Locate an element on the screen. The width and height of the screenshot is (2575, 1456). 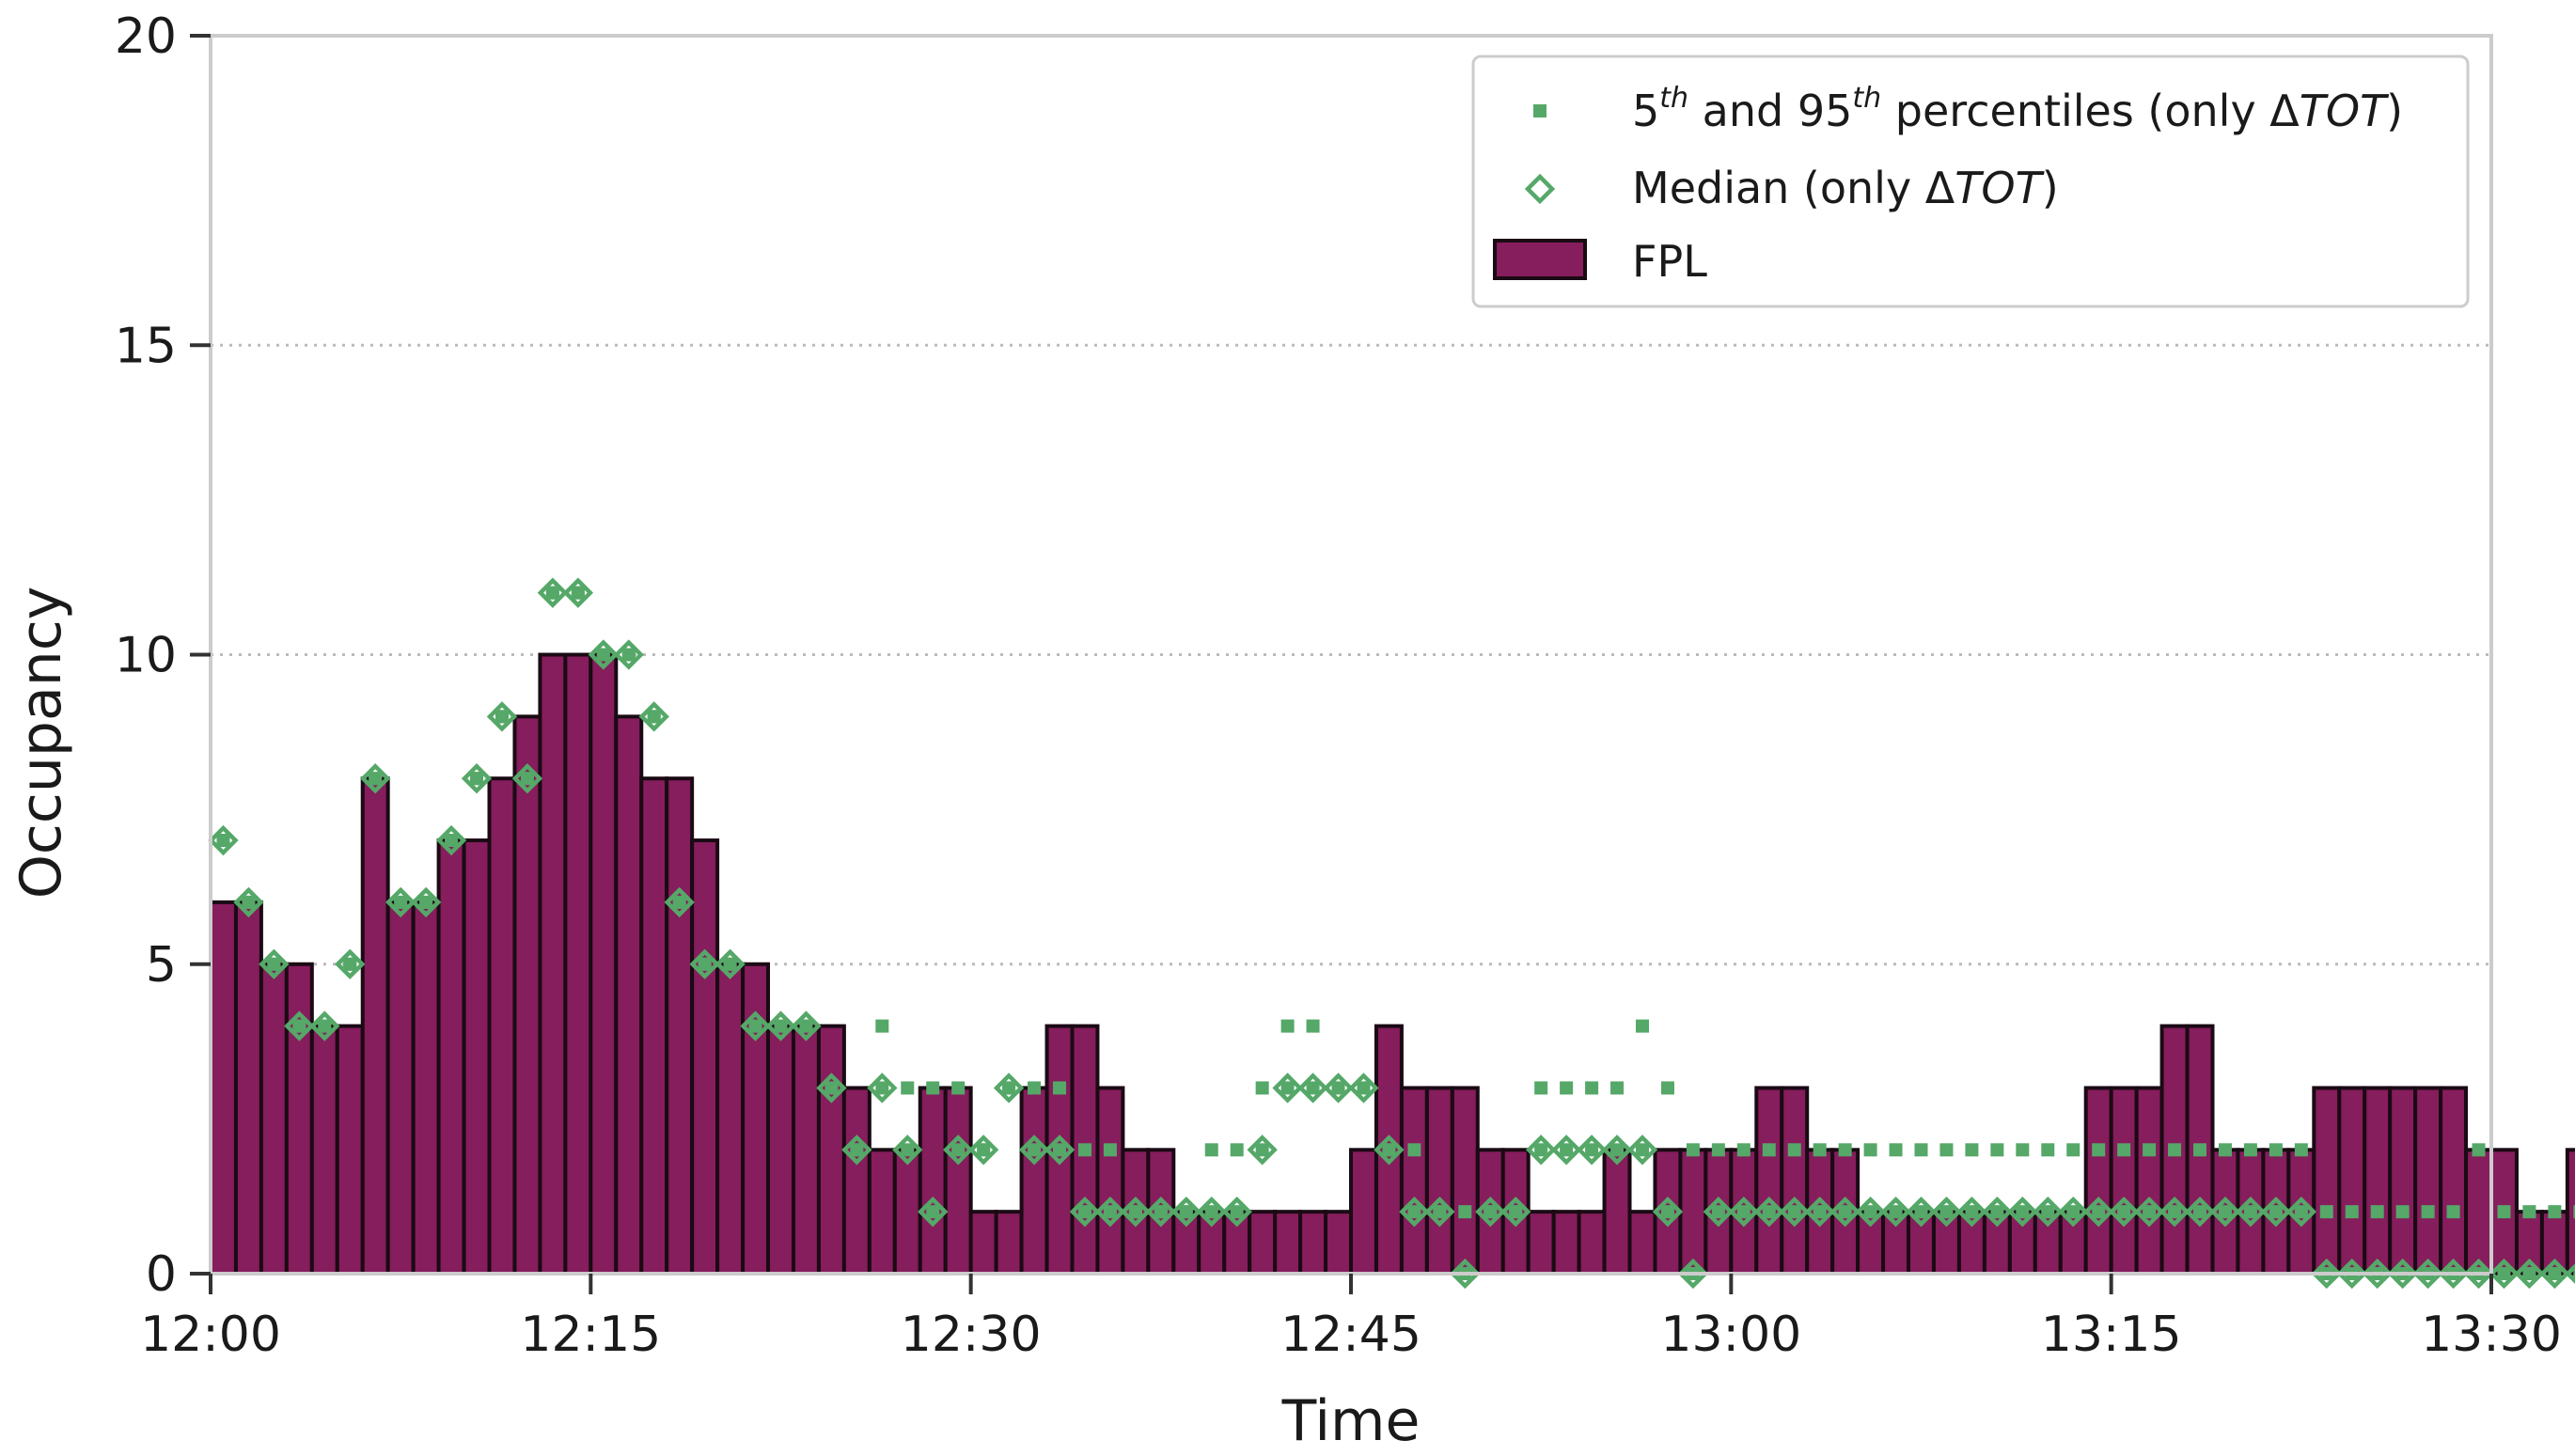
x-tick-label: 12:45 is located at coordinates (1350, 1335).